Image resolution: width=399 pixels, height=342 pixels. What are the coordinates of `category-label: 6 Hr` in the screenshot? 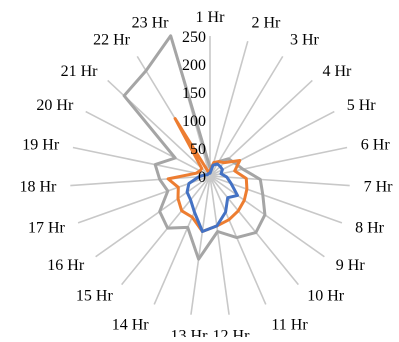 It's located at (376, 145).